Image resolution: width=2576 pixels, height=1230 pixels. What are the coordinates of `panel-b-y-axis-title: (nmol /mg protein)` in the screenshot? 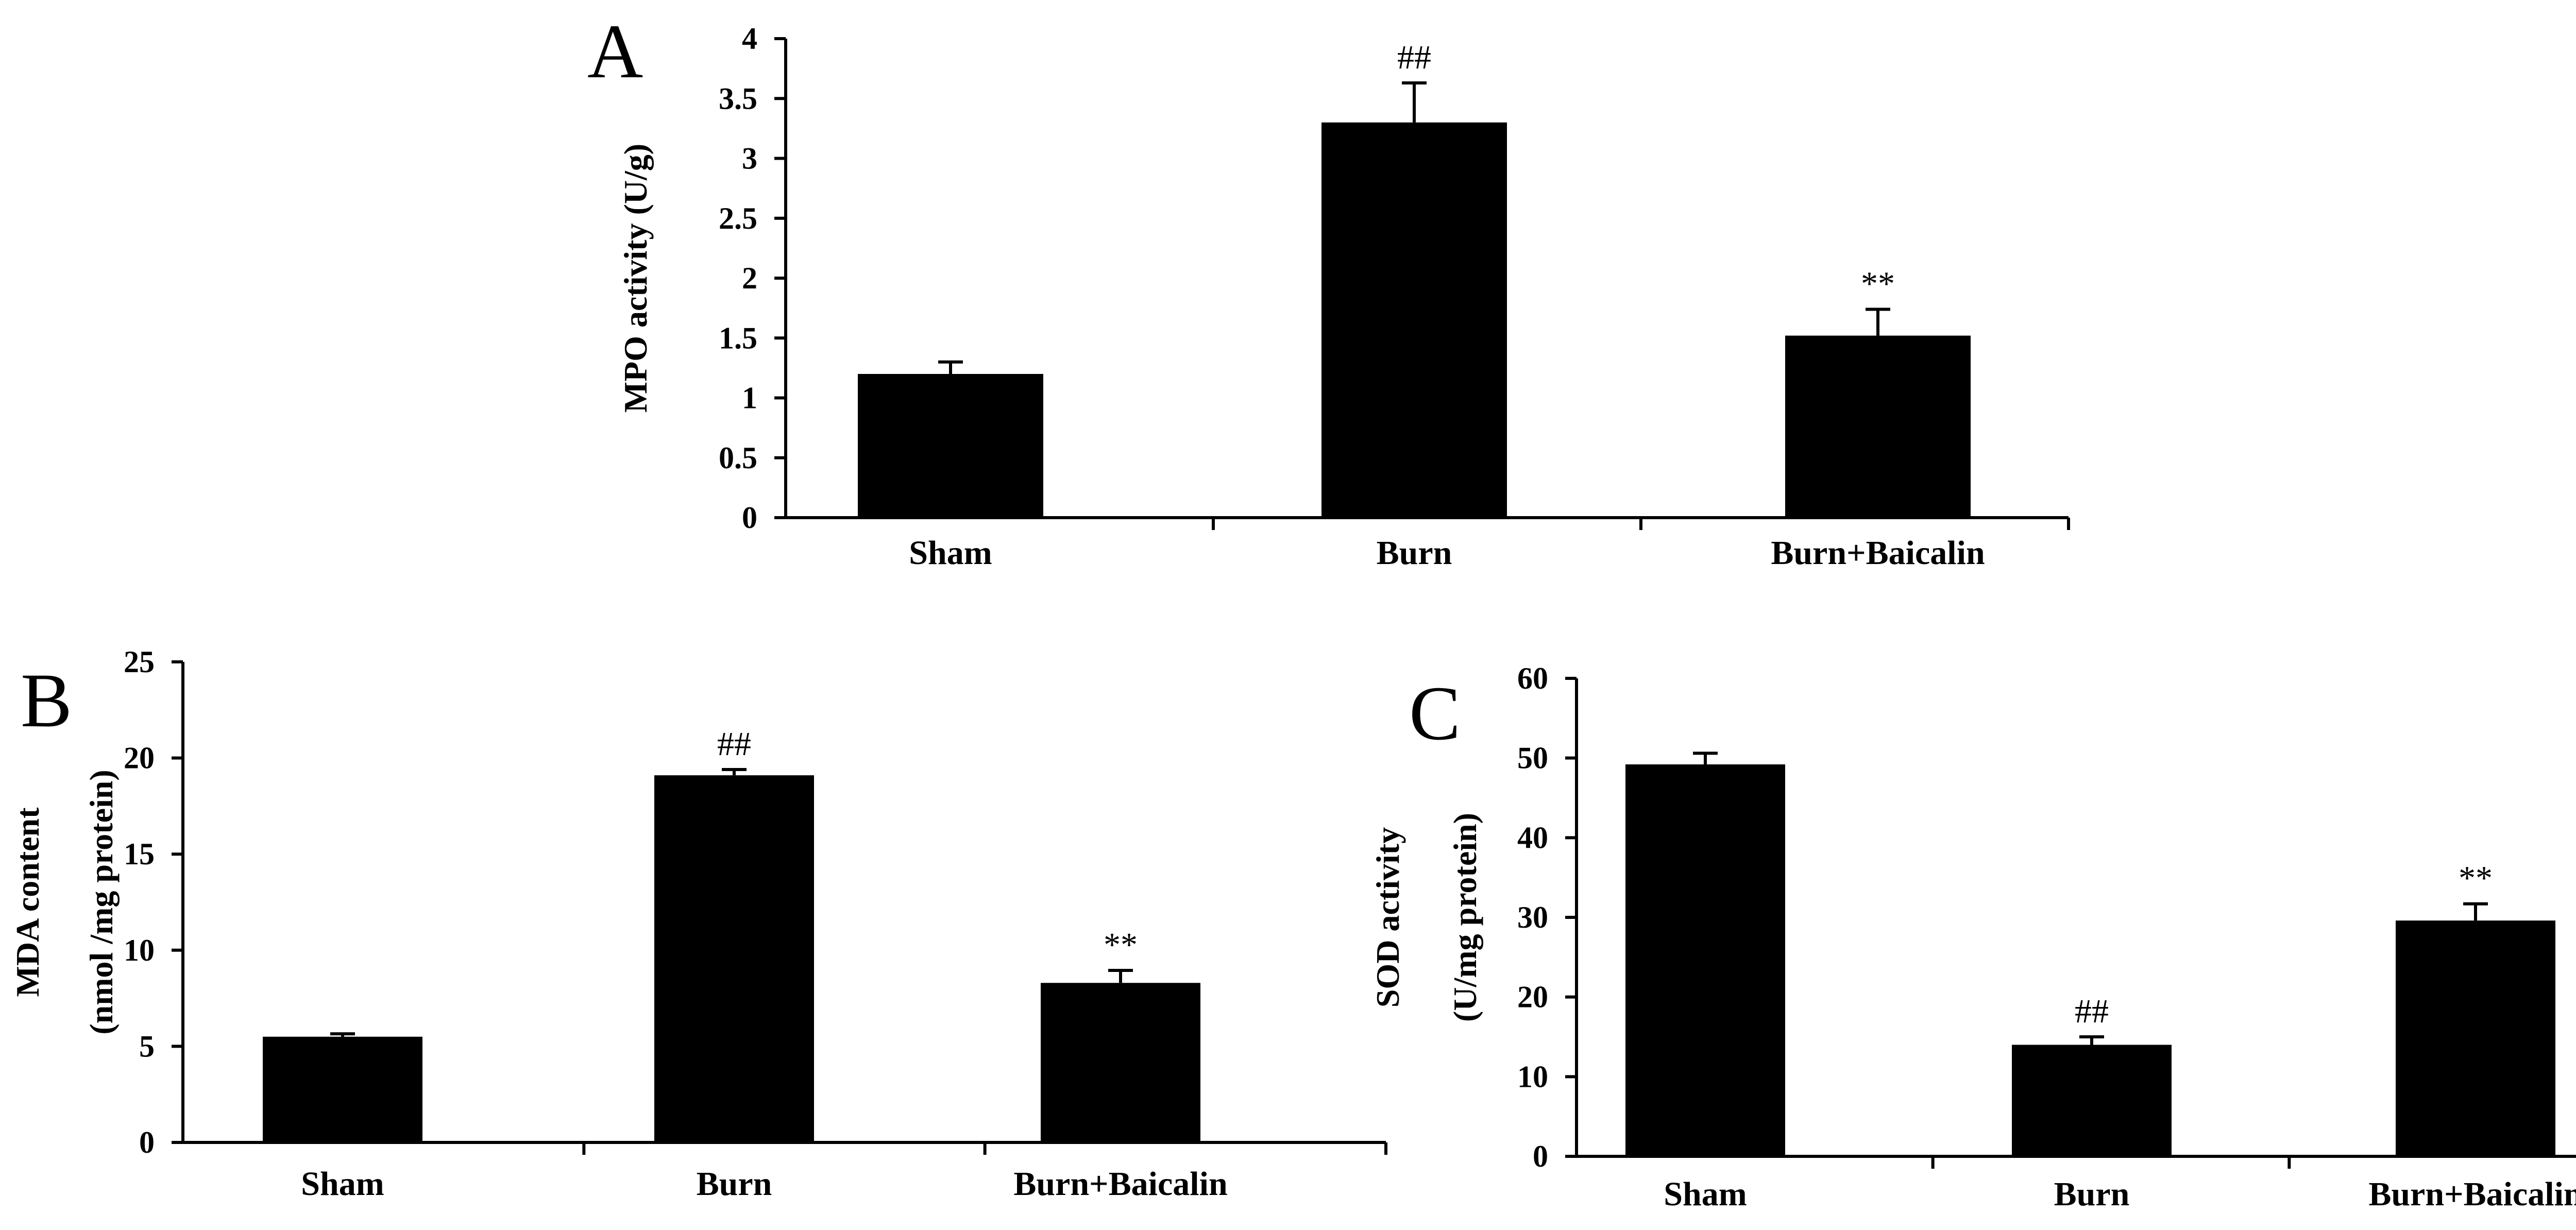 It's located at (101, 902).